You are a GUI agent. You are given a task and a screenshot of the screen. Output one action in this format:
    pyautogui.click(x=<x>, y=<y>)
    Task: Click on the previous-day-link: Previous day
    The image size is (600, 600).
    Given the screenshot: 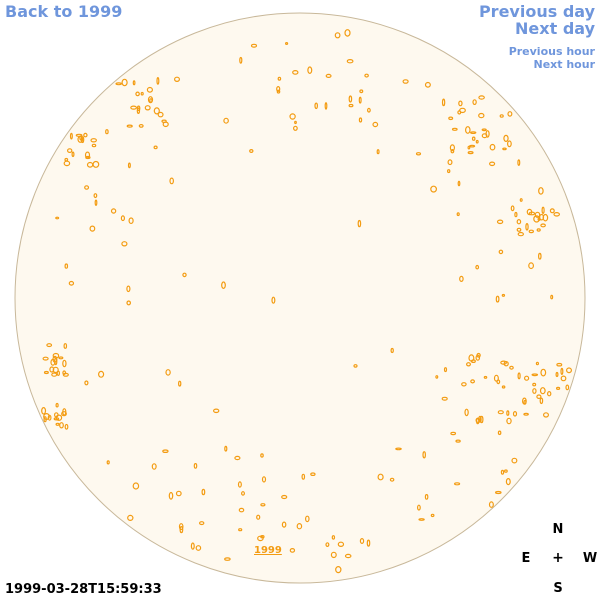 What is the action you would take?
    pyautogui.click(x=536, y=11)
    